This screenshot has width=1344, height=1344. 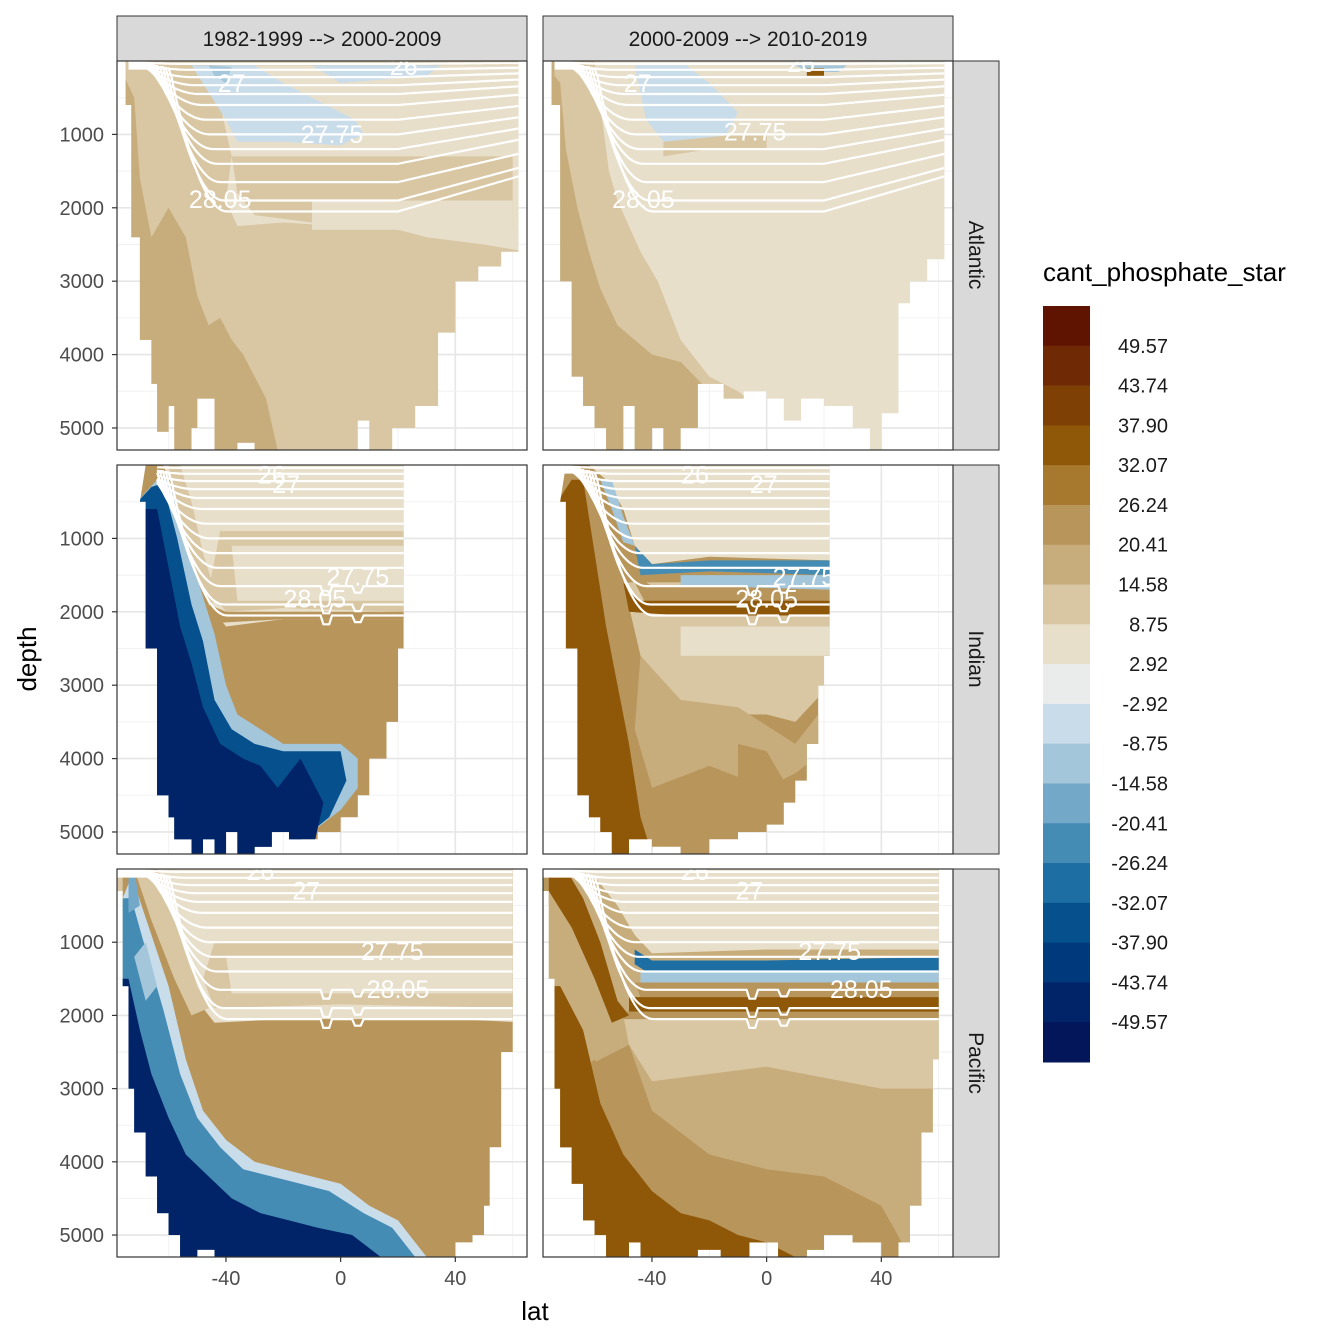 What do you see at coordinates (82, 833) in the screenshot?
I see `y-tick-label: 5000` at bounding box center [82, 833].